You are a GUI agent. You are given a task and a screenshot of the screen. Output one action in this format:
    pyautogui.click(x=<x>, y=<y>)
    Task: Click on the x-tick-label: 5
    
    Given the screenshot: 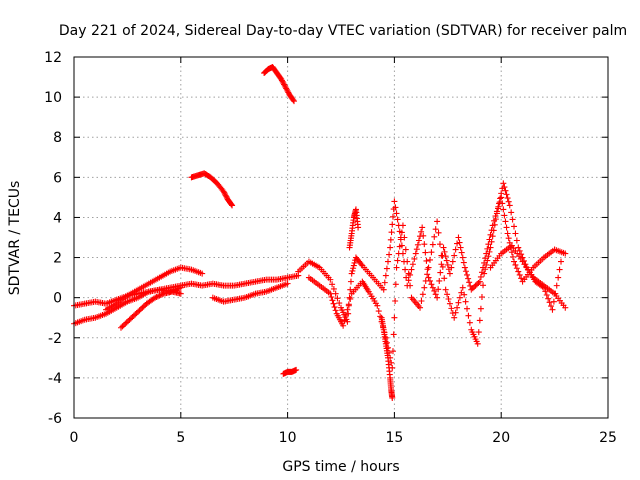 What is the action you would take?
    pyautogui.click(x=180, y=438)
    